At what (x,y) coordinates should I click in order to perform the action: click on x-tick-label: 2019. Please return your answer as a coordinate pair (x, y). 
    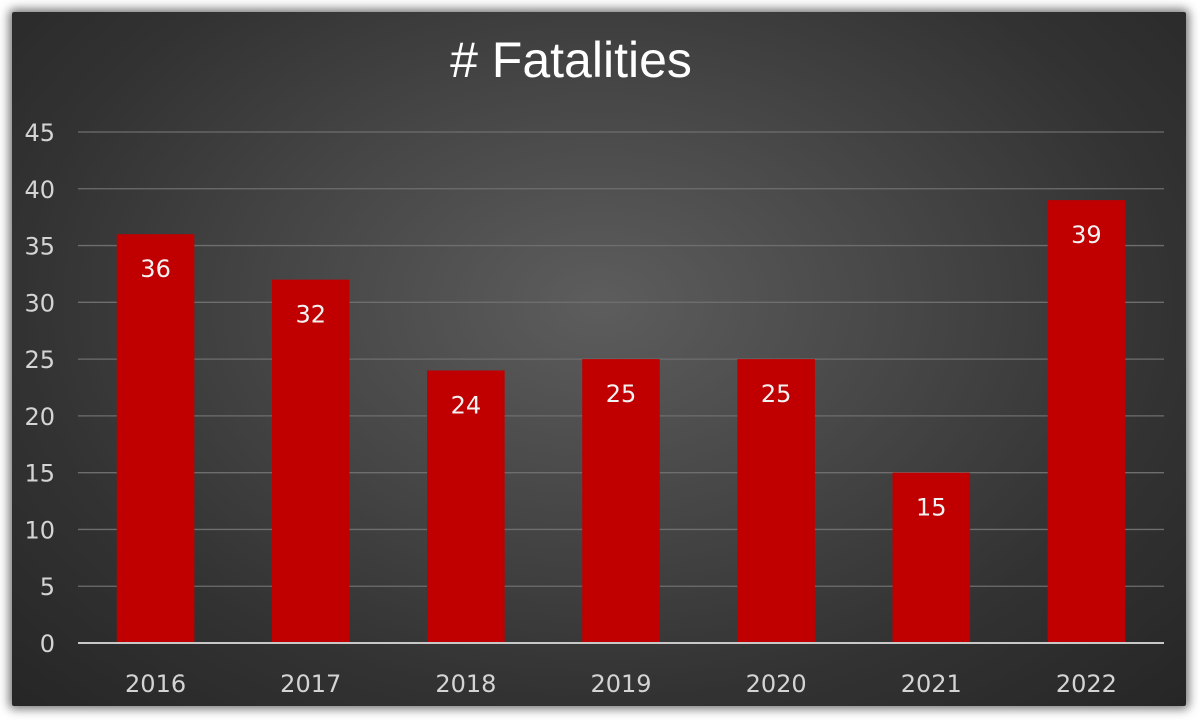
    Looking at the image, I should click on (620, 684).